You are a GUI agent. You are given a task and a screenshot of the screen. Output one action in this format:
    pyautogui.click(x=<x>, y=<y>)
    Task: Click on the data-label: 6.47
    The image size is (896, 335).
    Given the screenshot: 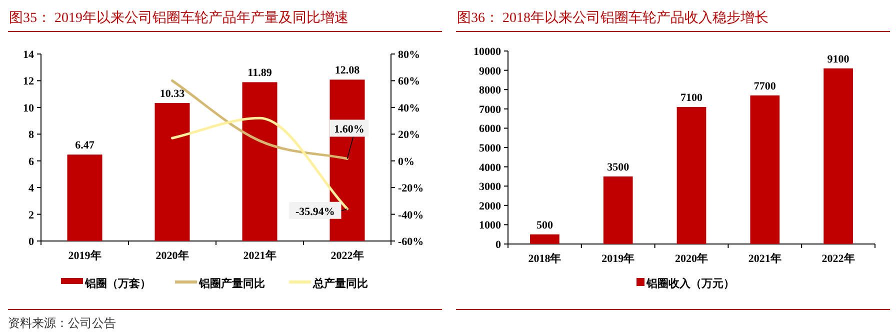 What is the action you would take?
    pyautogui.click(x=85, y=146)
    